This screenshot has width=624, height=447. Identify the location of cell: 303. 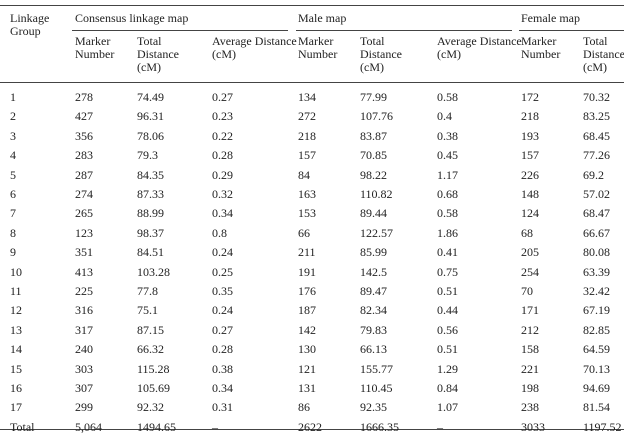
(84, 368).